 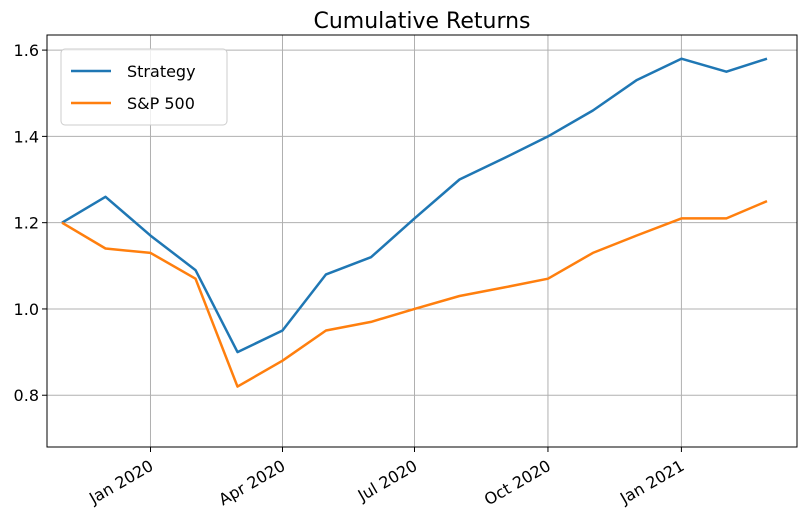 I want to click on x-tick-label: Jul 2020, so click(x=387, y=481).